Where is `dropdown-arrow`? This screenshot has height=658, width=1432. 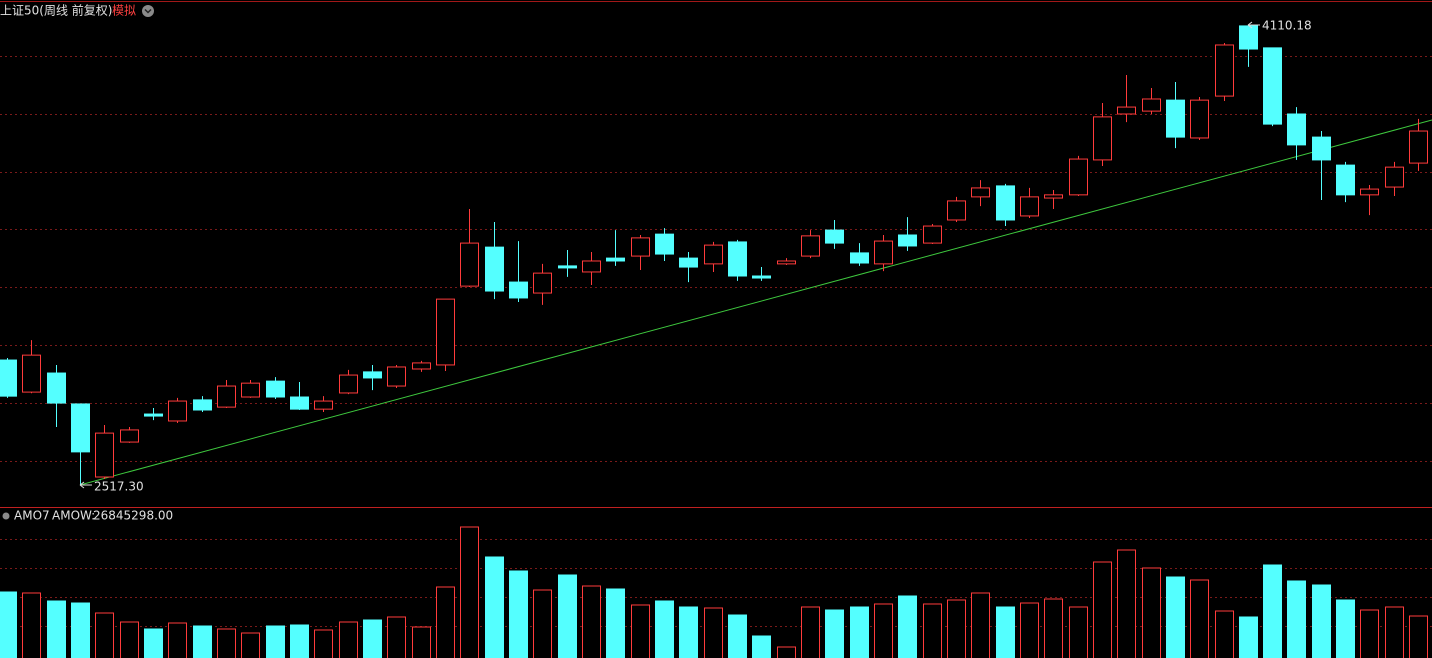
dropdown-arrow is located at coordinates (148, 11).